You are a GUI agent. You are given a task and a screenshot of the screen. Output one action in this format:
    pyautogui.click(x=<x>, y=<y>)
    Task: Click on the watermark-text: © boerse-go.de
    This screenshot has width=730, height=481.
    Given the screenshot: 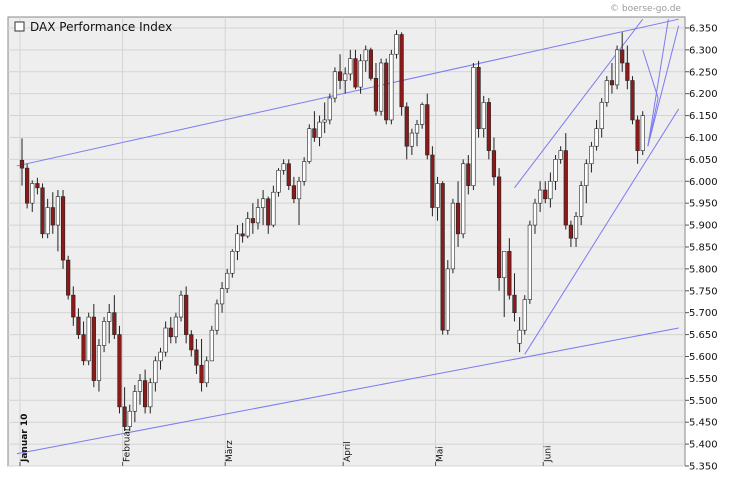 What is the action you would take?
    pyautogui.click(x=645, y=9)
    